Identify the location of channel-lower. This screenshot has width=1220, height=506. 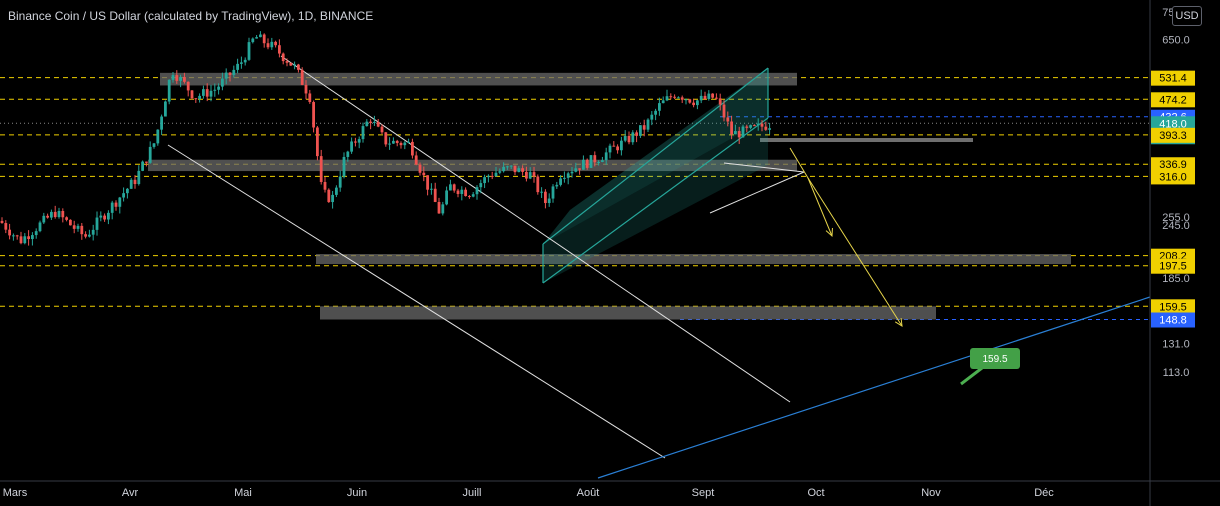
(655, 200).